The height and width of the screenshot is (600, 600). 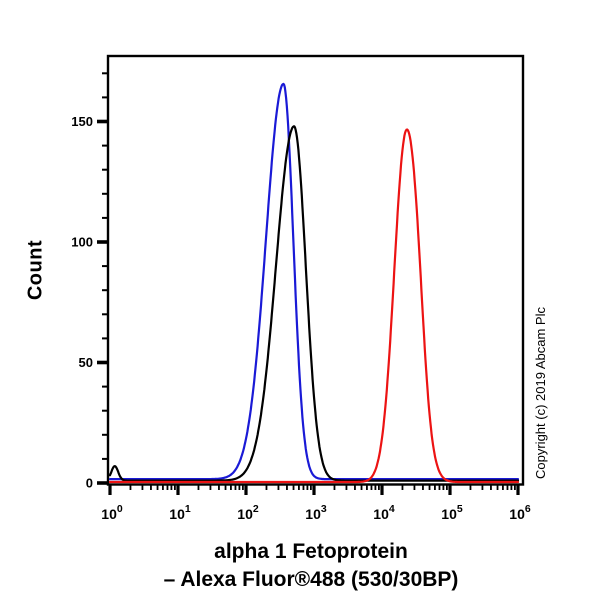 I want to click on y-tick-label: 0, so click(x=89, y=483).